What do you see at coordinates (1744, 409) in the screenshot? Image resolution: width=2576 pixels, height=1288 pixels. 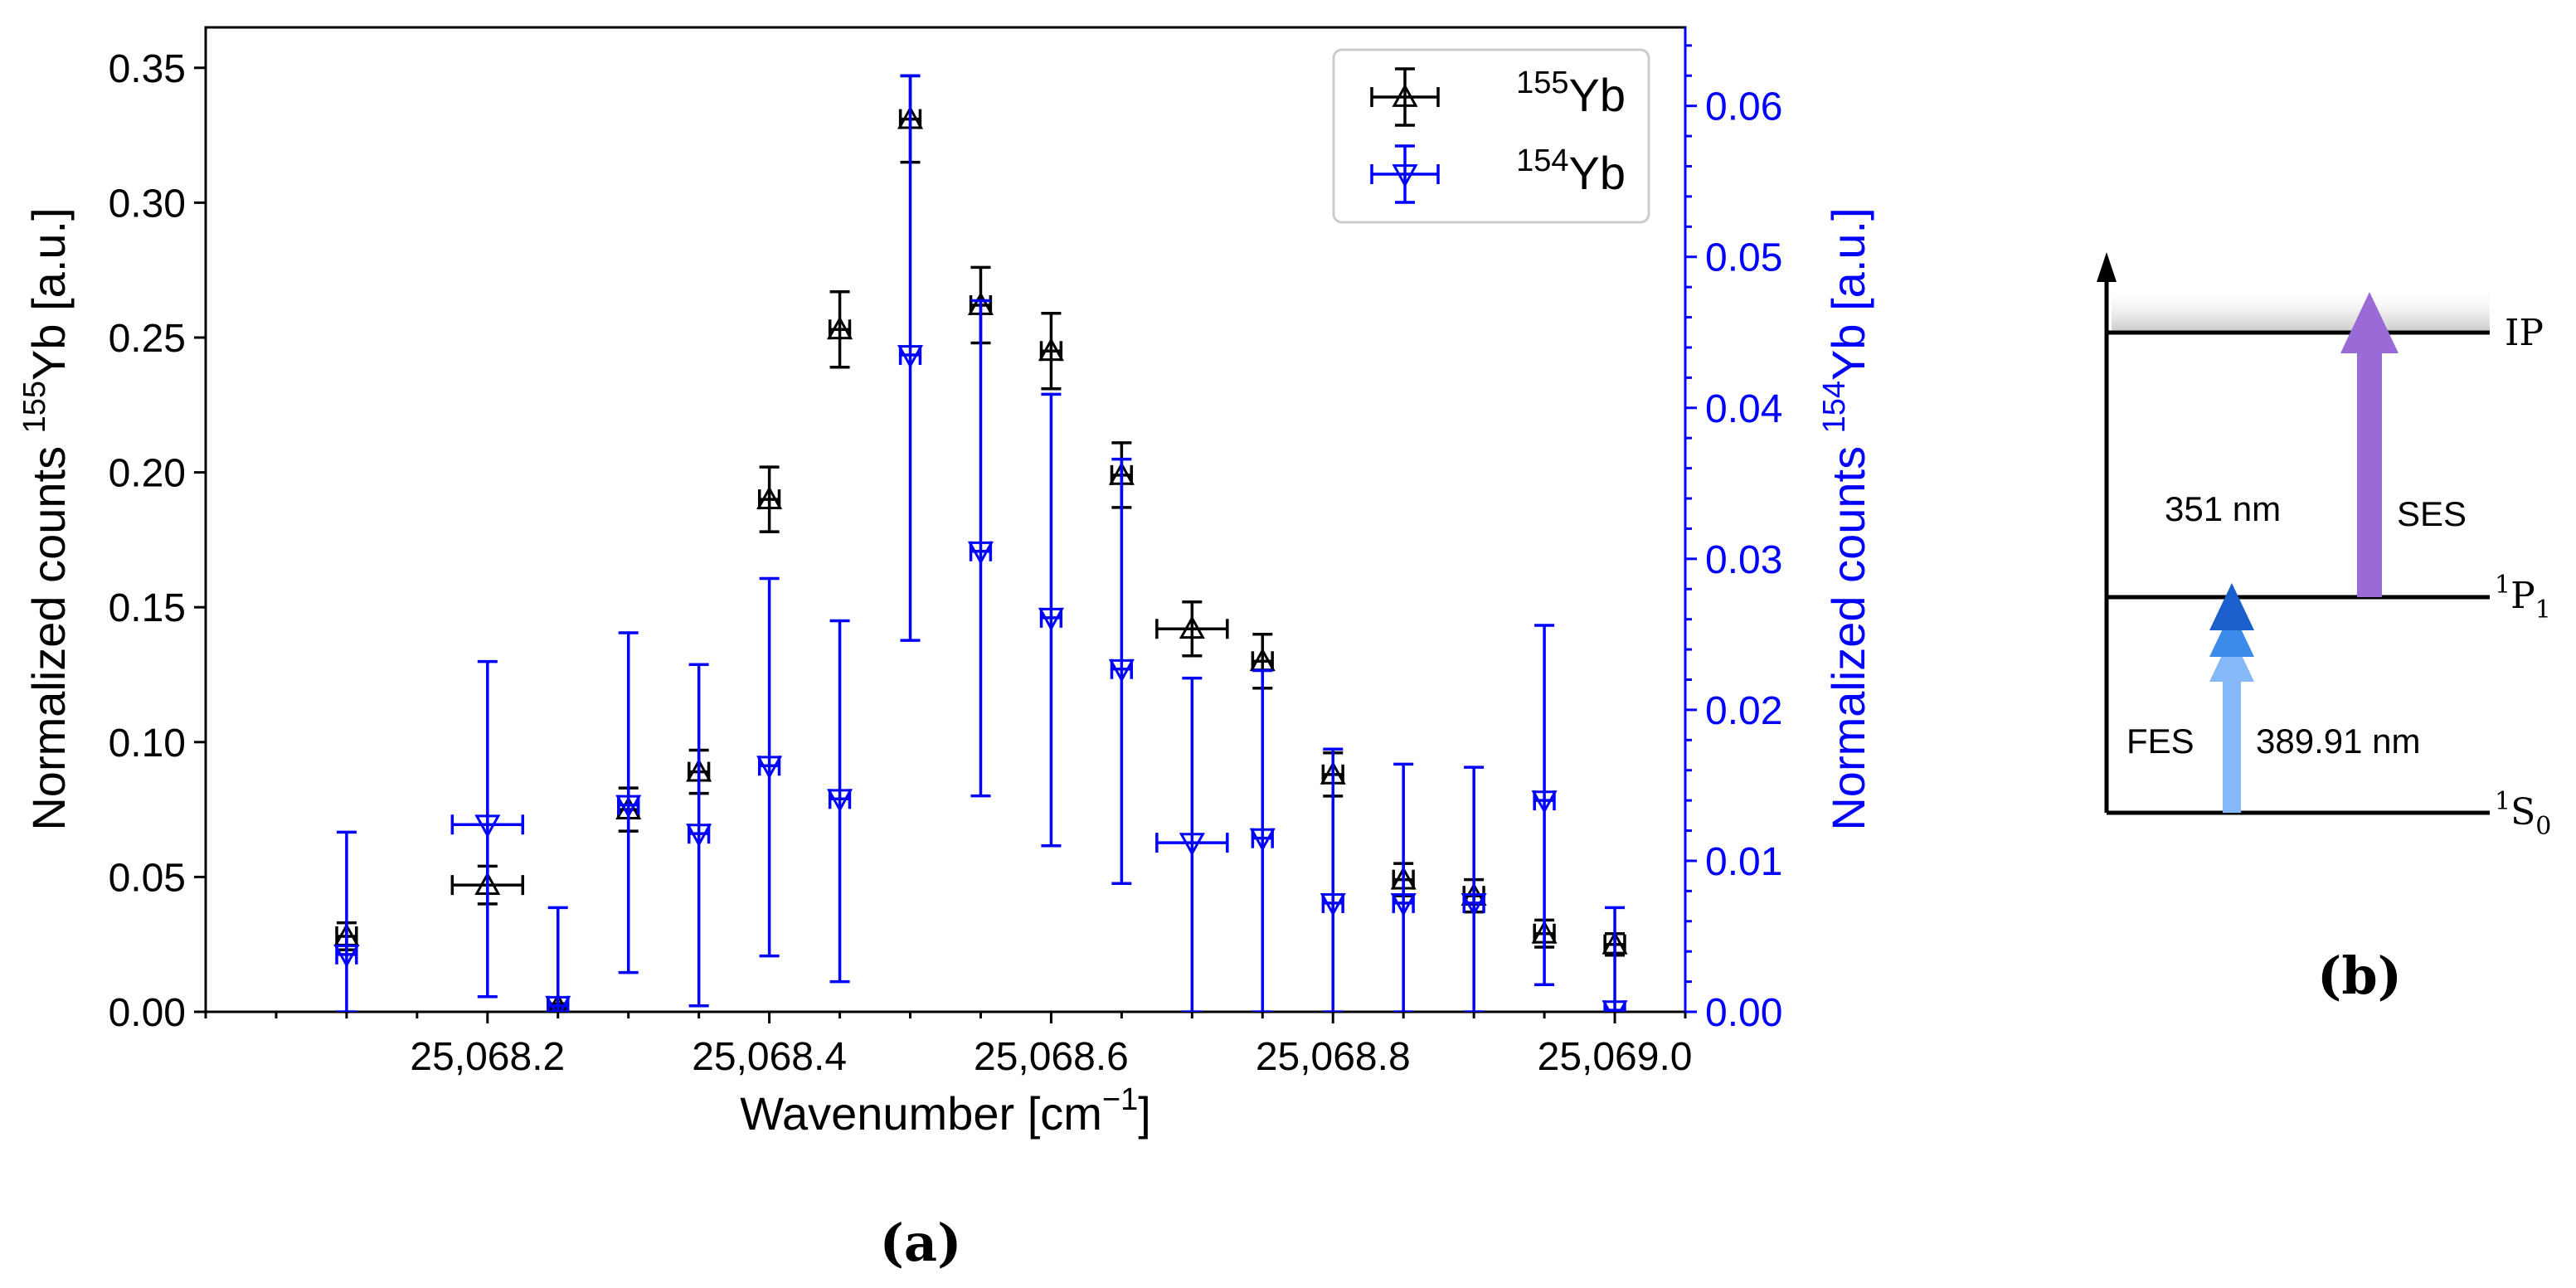 I see `right-y-tick-label: 0.04` at bounding box center [1744, 409].